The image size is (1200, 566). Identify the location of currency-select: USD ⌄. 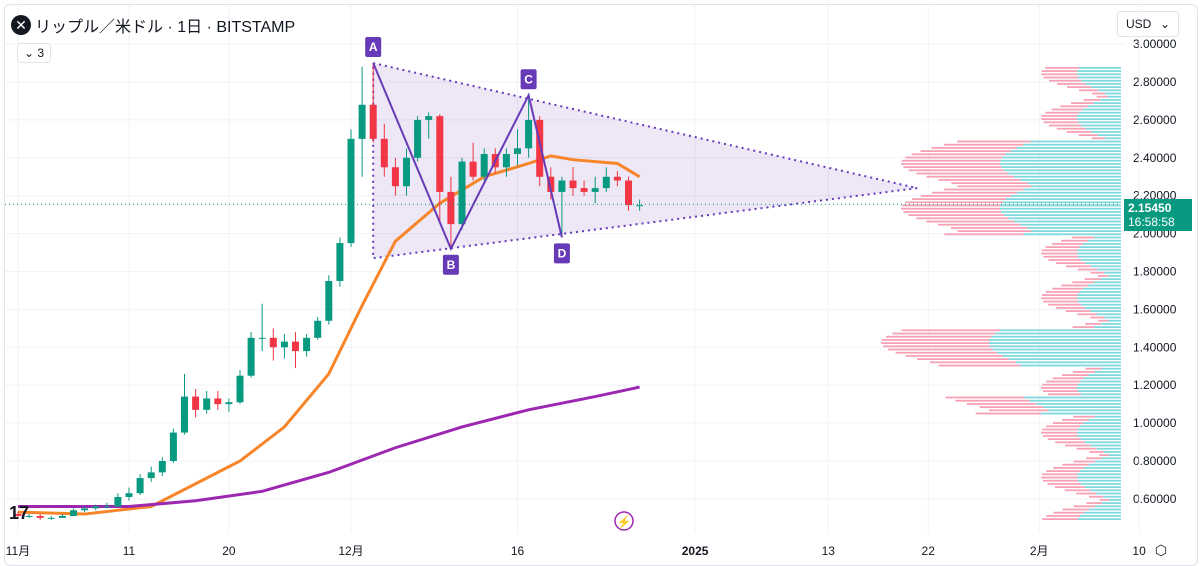
(1148, 24).